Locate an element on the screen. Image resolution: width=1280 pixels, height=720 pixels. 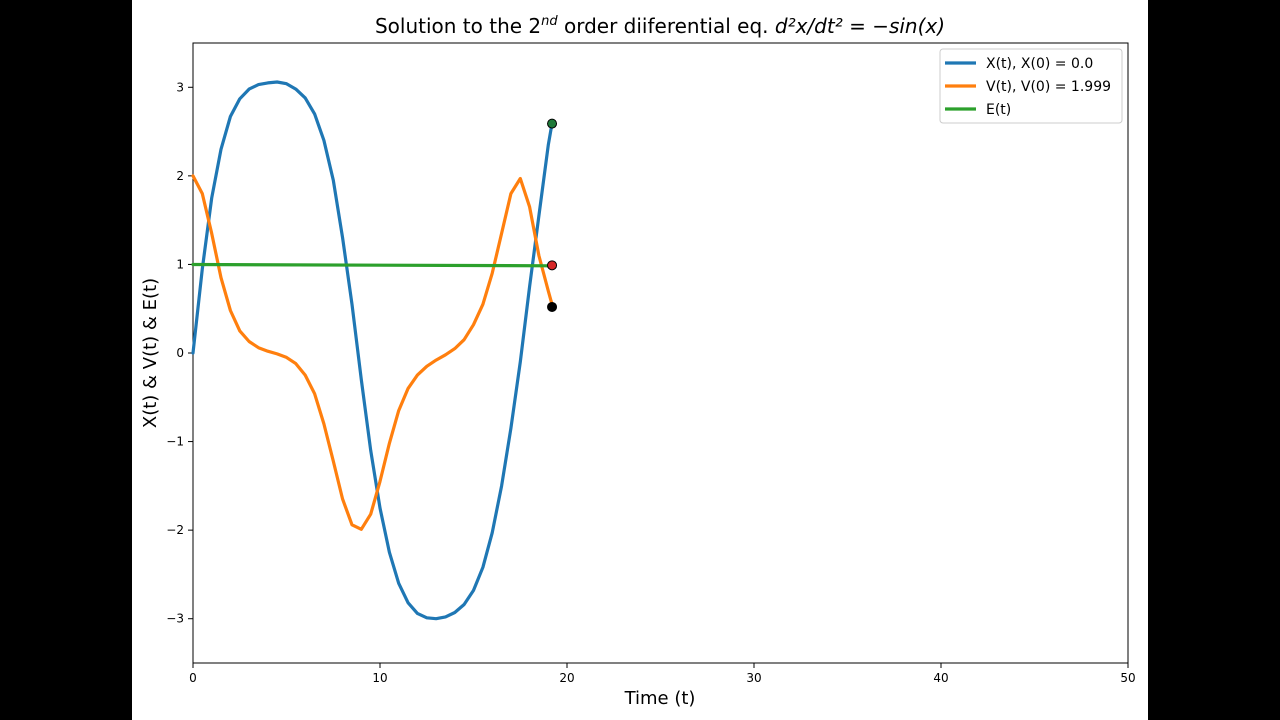
y-axis: −3 −2 −1 0 1 2 3 is located at coordinates (179, 353).